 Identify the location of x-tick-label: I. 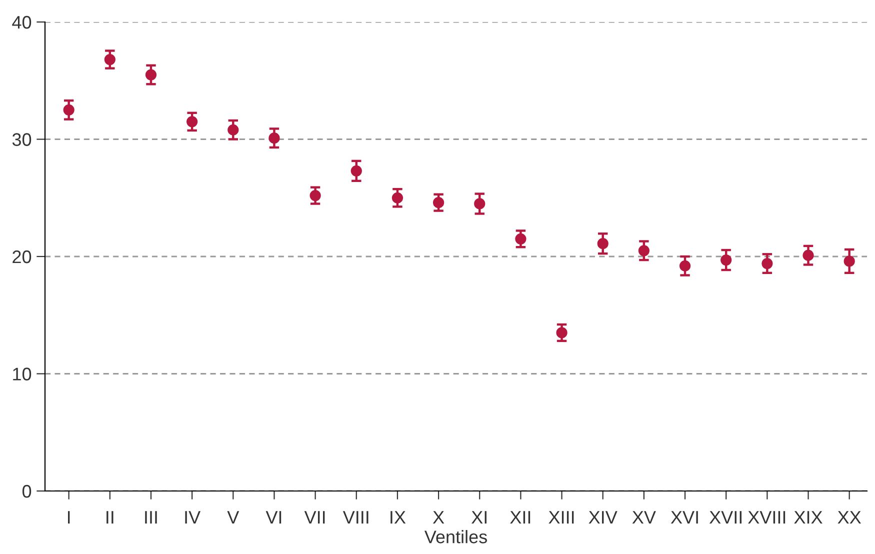
(69, 517).